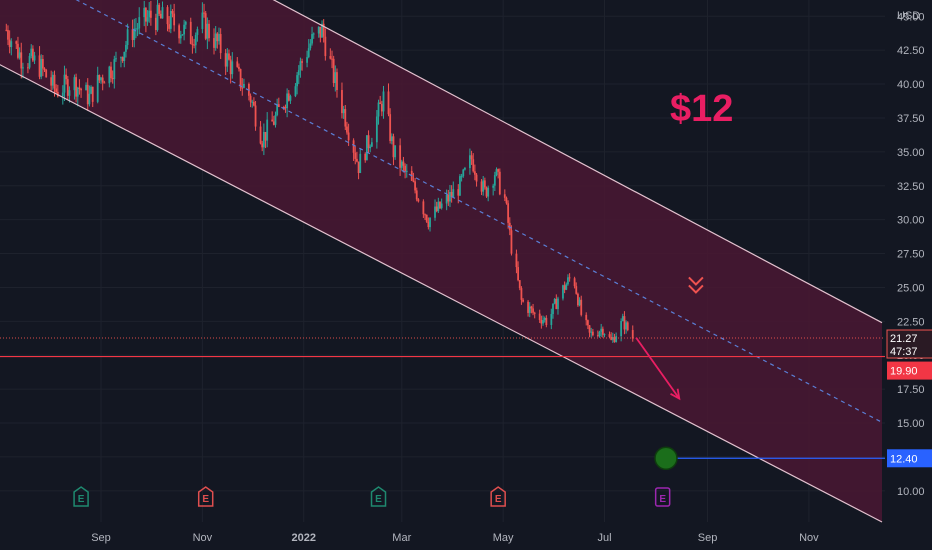 This screenshot has height=550, width=932. Describe the element at coordinates (904, 339) in the screenshot. I see `last-price-tag: 21.27` at that location.